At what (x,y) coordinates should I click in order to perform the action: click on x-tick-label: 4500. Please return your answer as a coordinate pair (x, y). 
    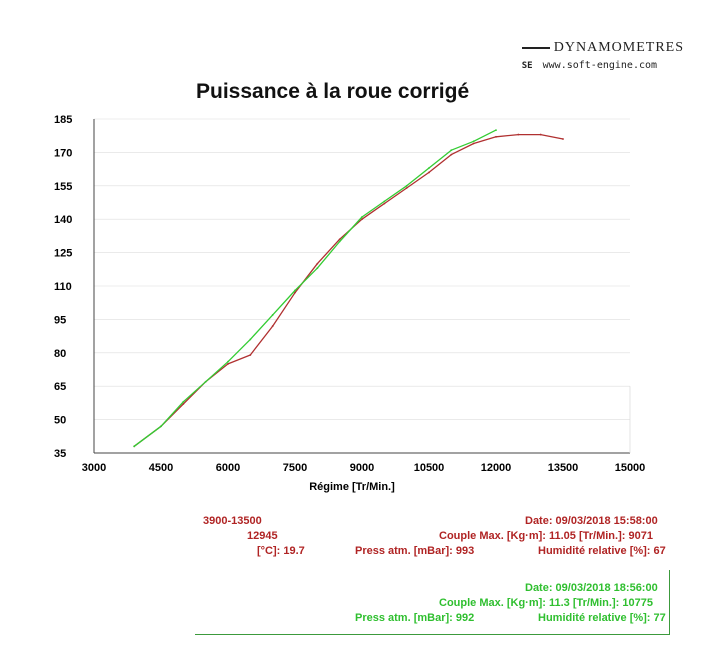
    Looking at the image, I should click on (161, 468).